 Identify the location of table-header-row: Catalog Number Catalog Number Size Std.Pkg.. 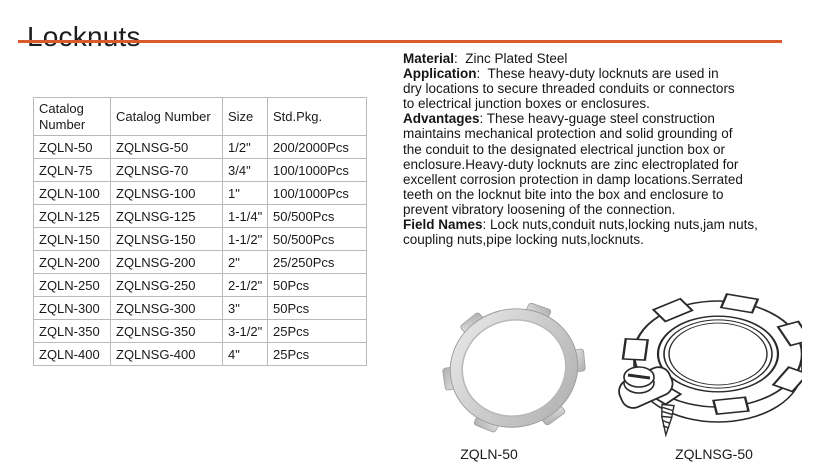
(200, 116).